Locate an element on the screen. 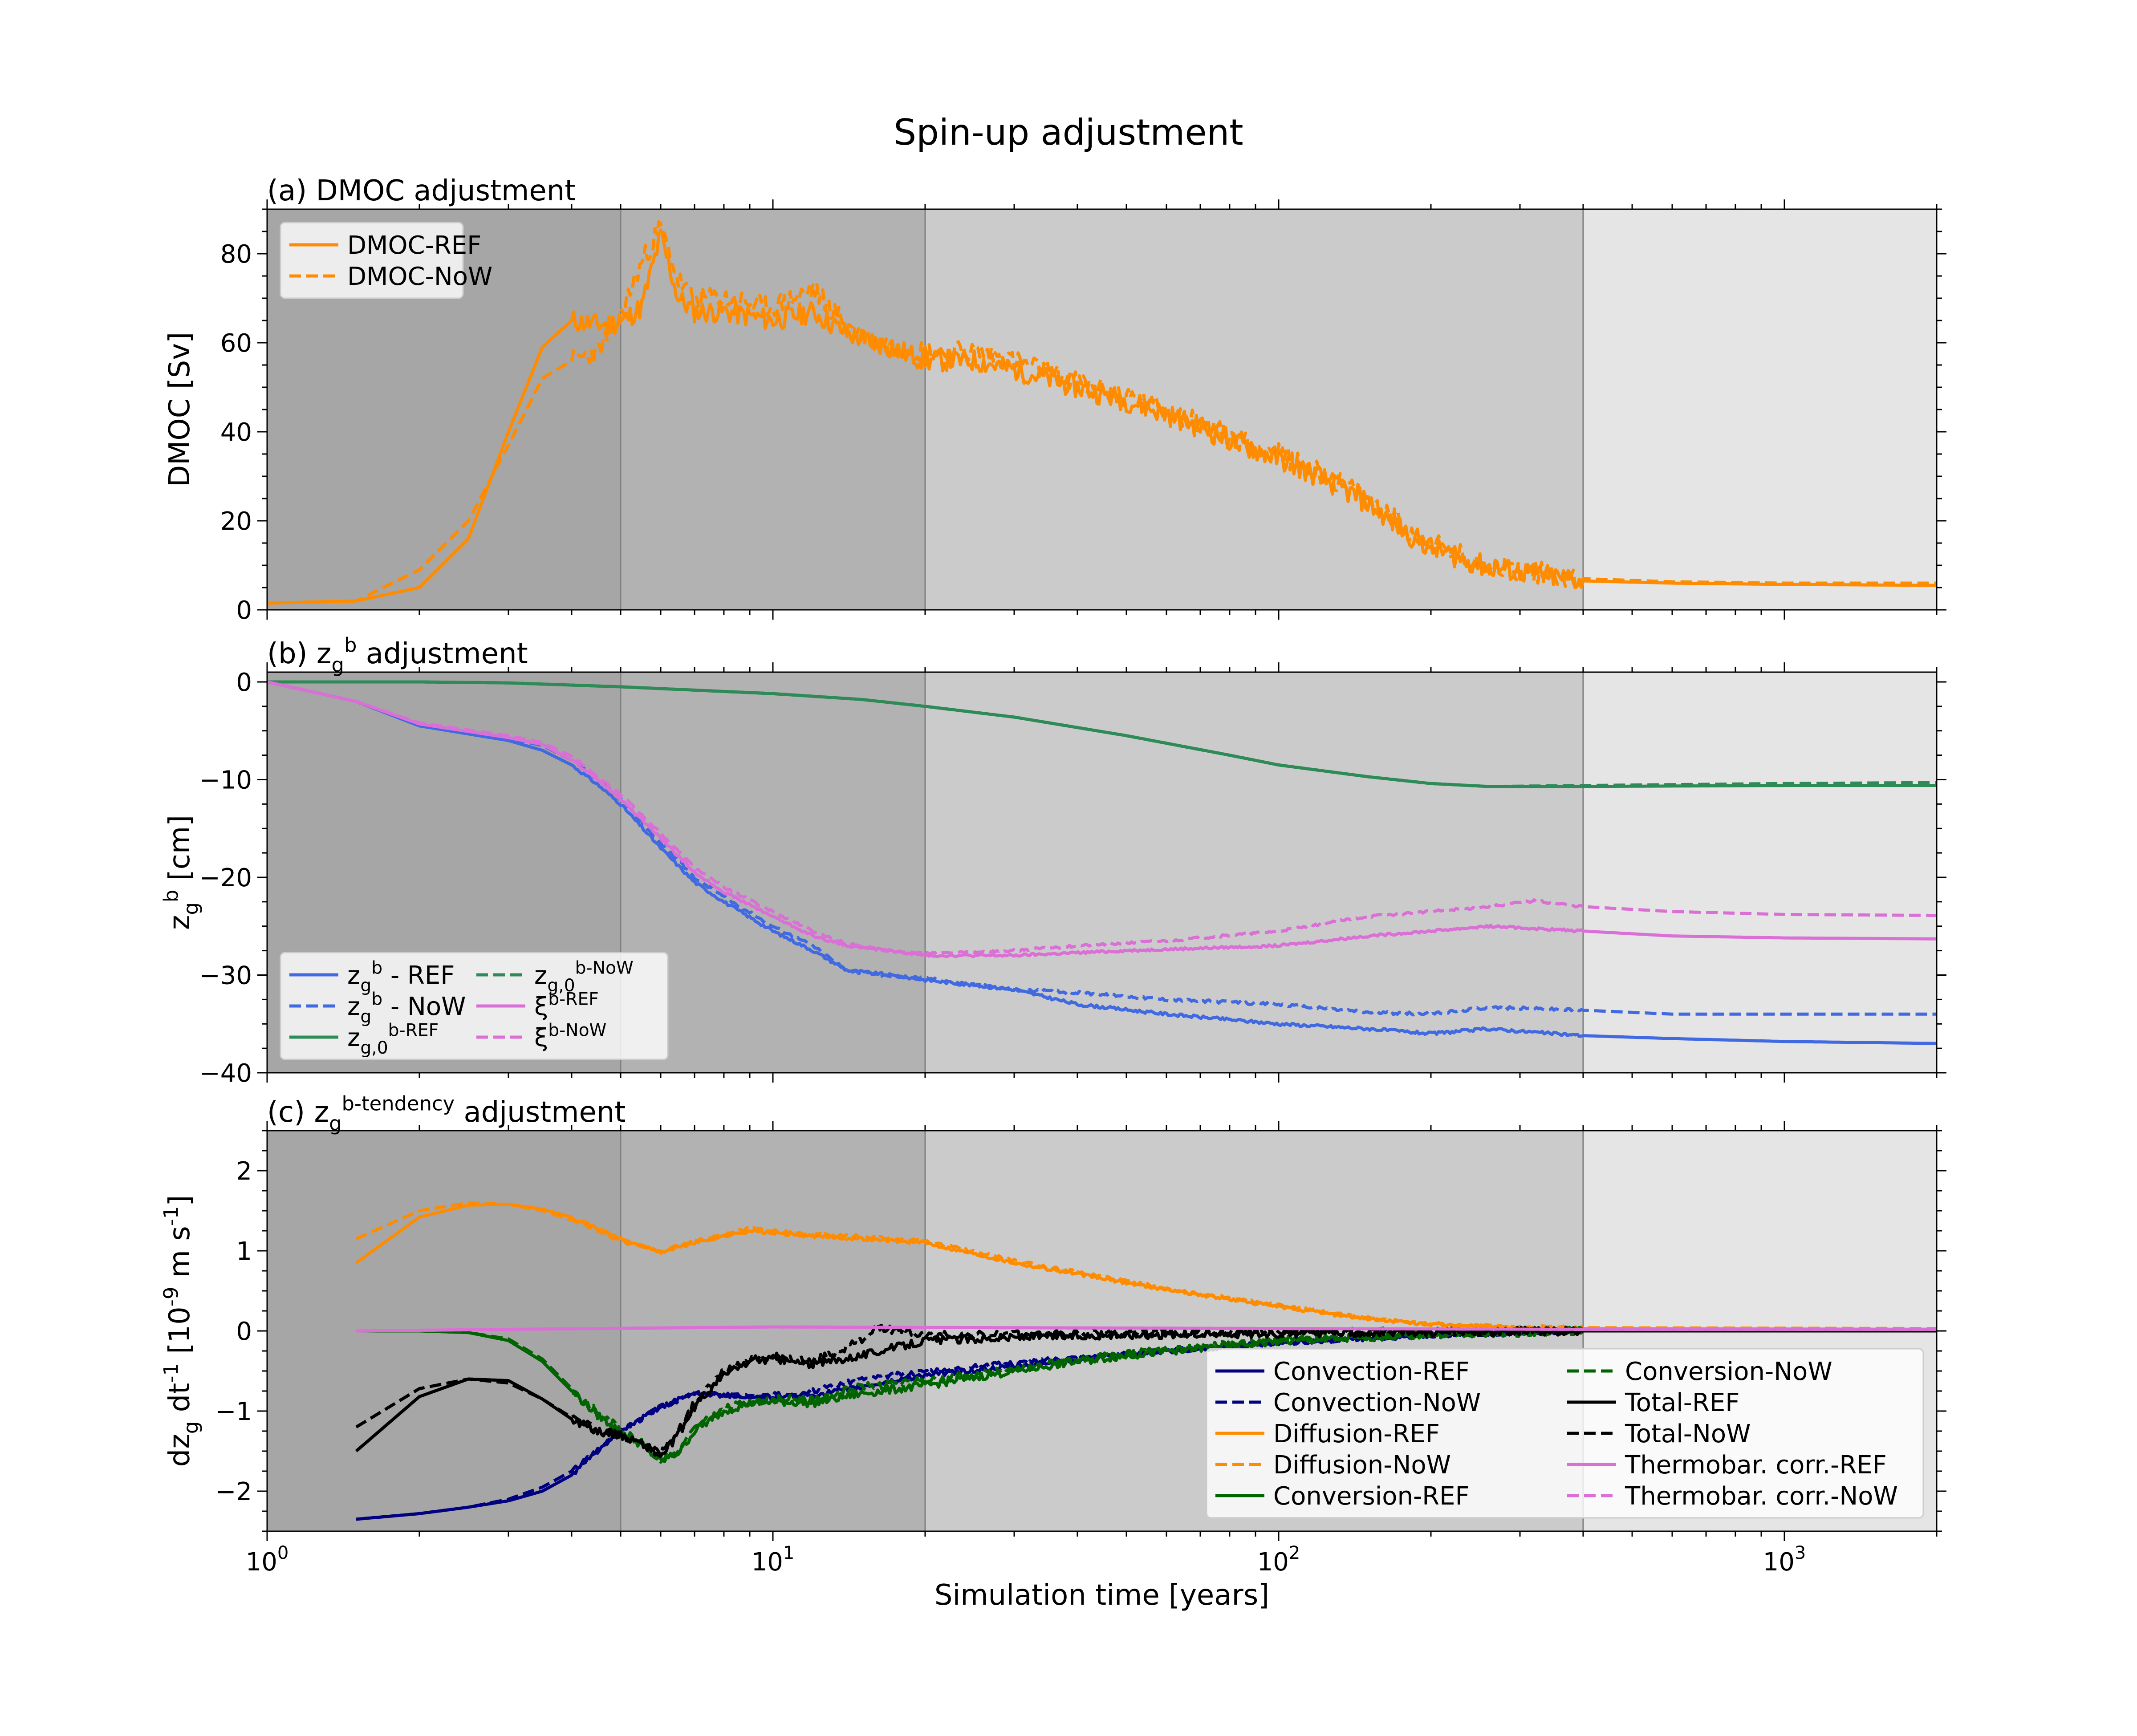 The image size is (2137, 1736). legend-label: Convection-REF is located at coordinates (1371, 1371).